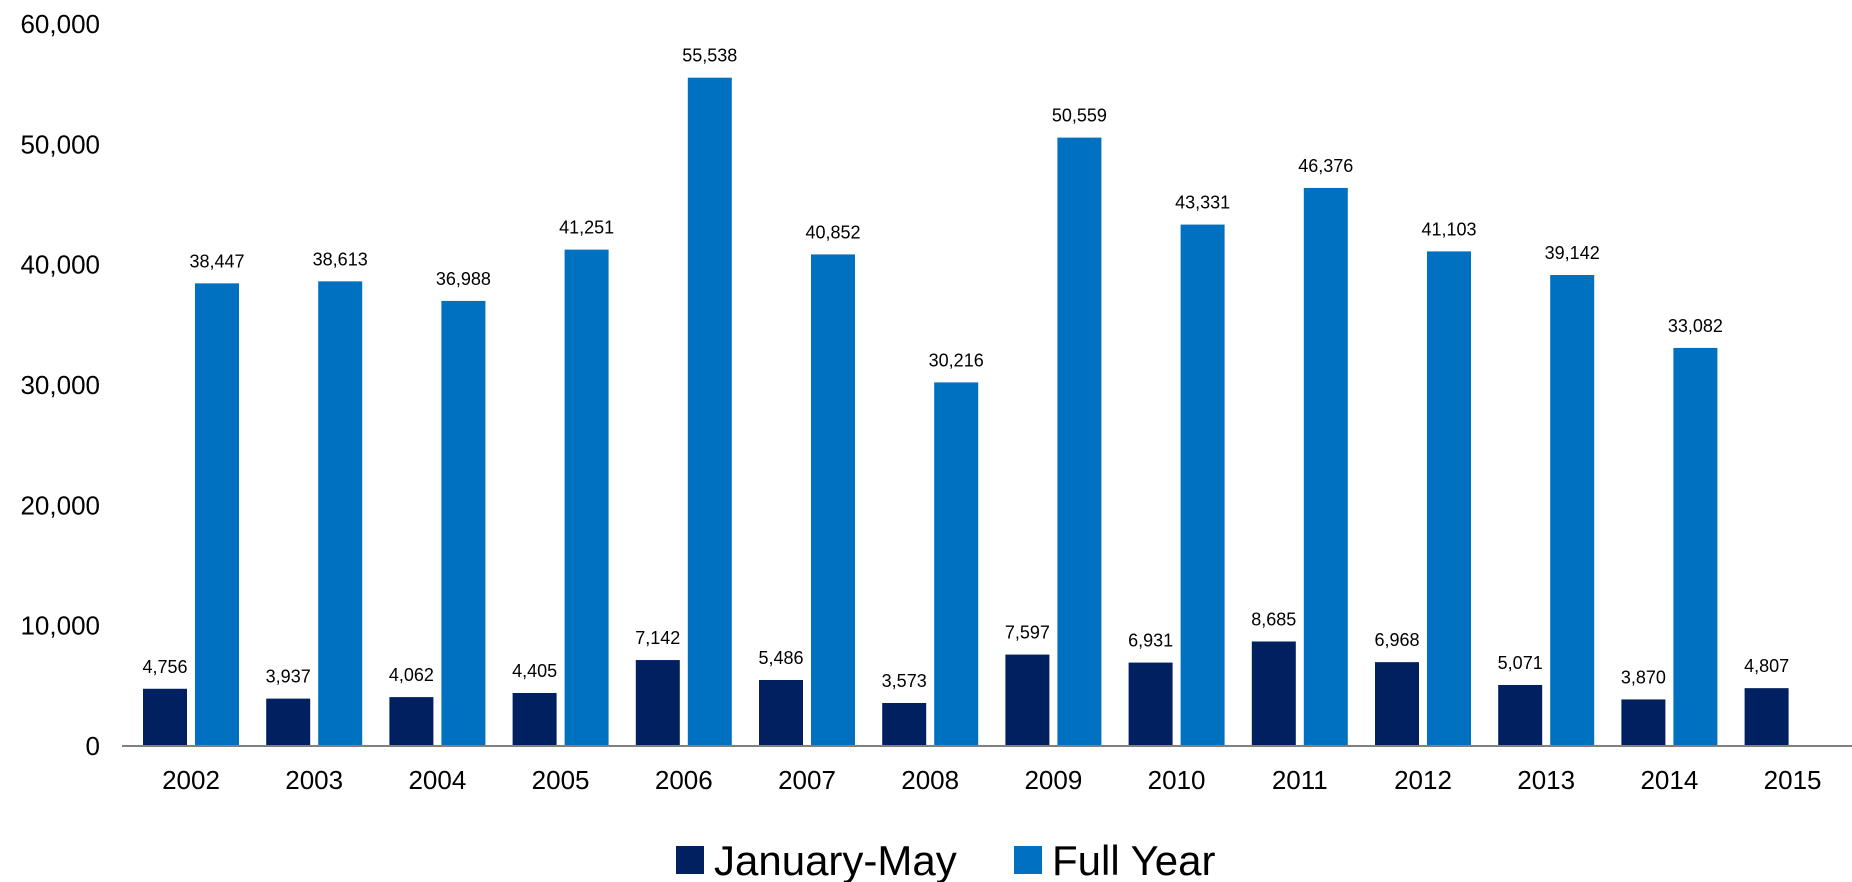  What do you see at coordinates (1325, 166) in the screenshot?
I see `data-label: 46,376` at bounding box center [1325, 166].